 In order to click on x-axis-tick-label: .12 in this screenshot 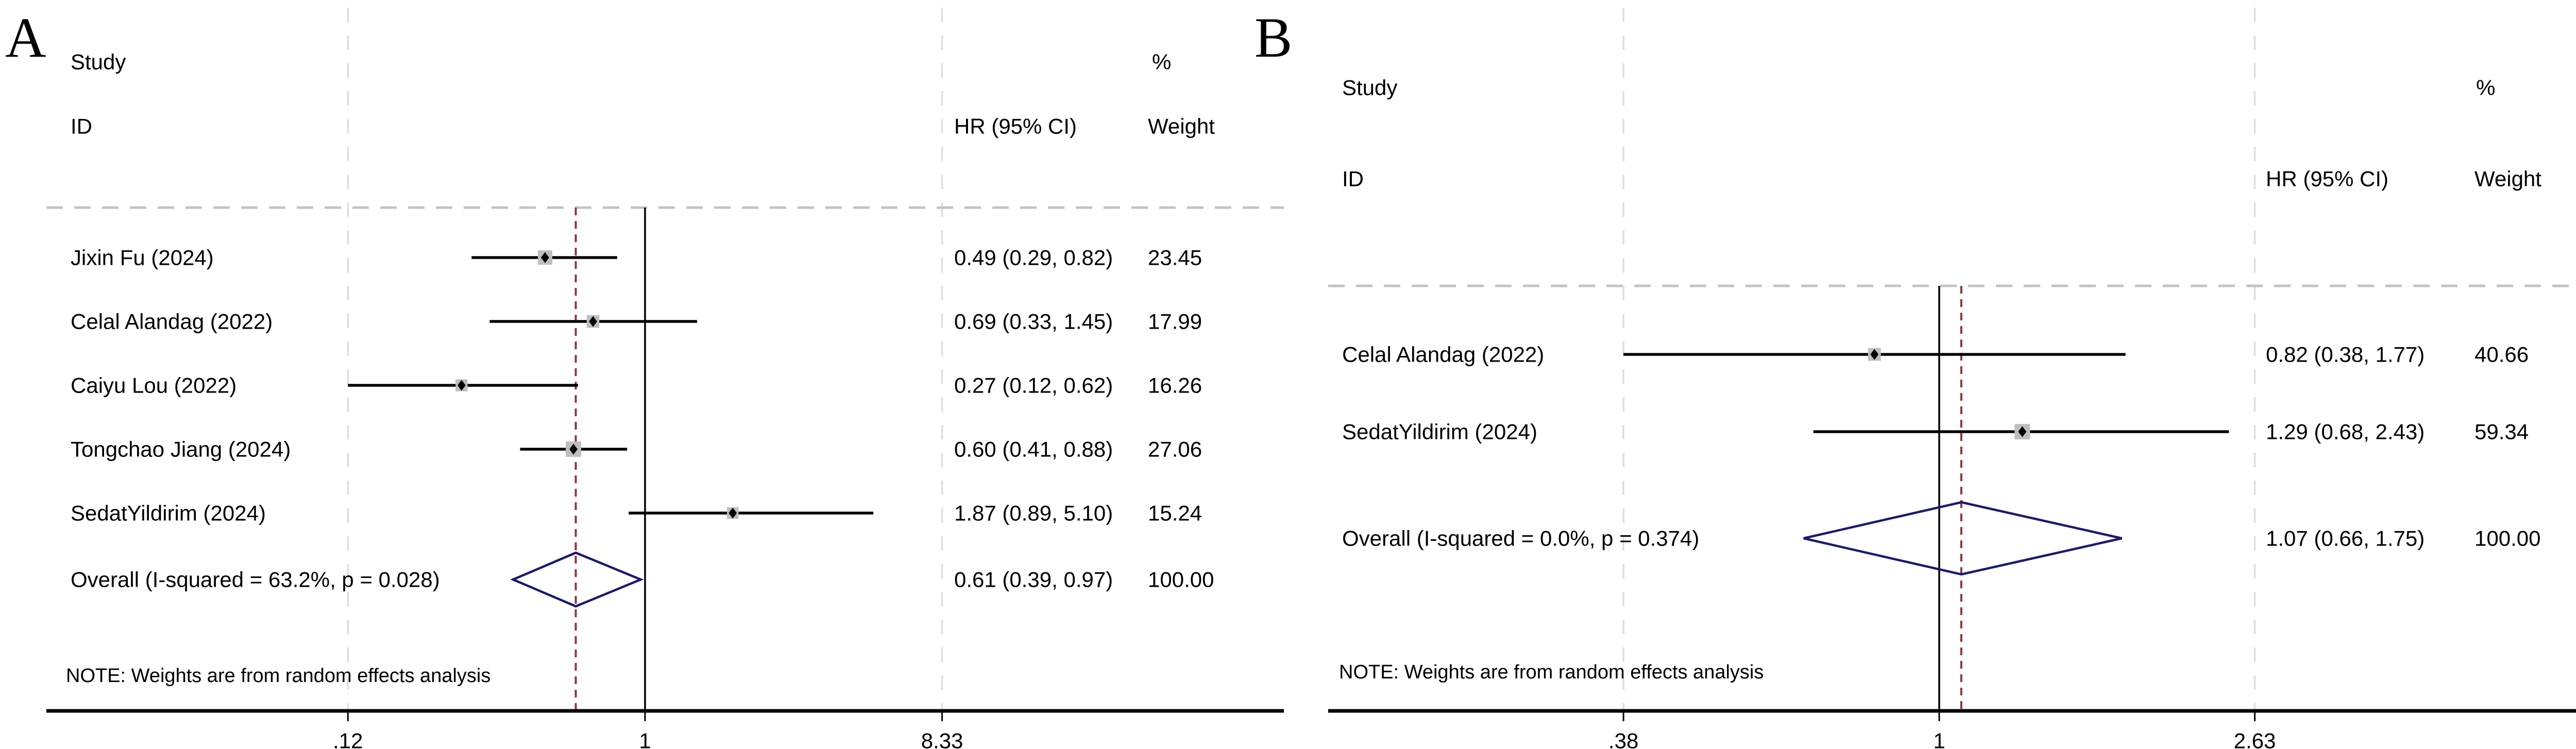, I will do `click(348, 739)`.